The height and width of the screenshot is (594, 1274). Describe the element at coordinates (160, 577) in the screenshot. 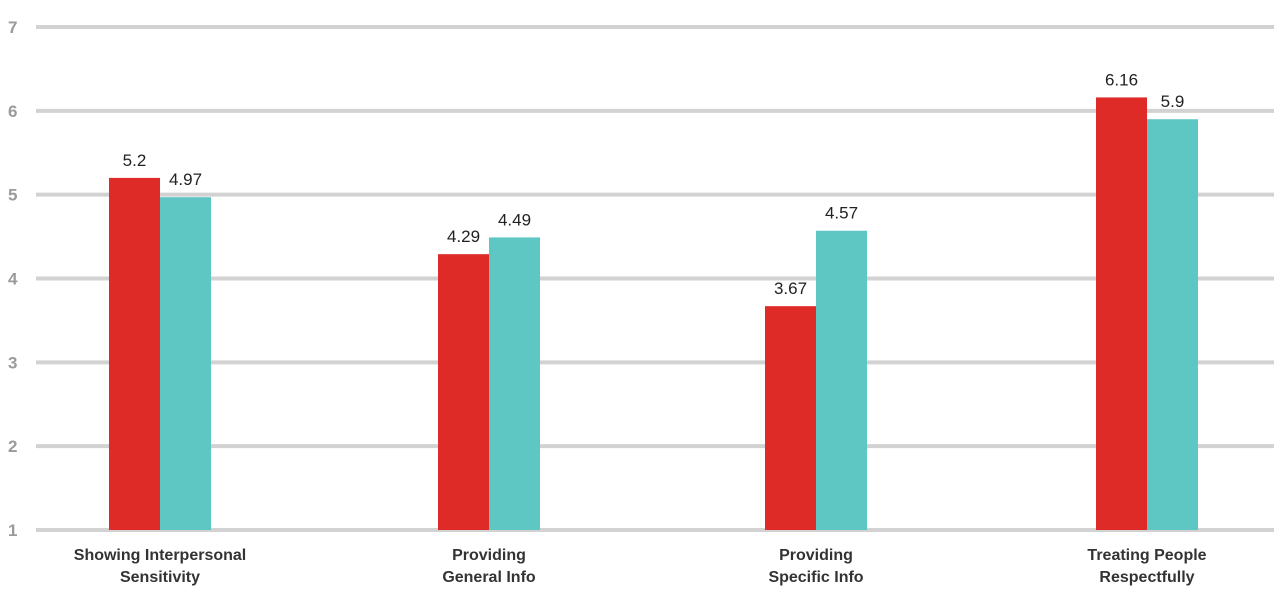

I see `x-tick-label: Sensitivity` at that location.